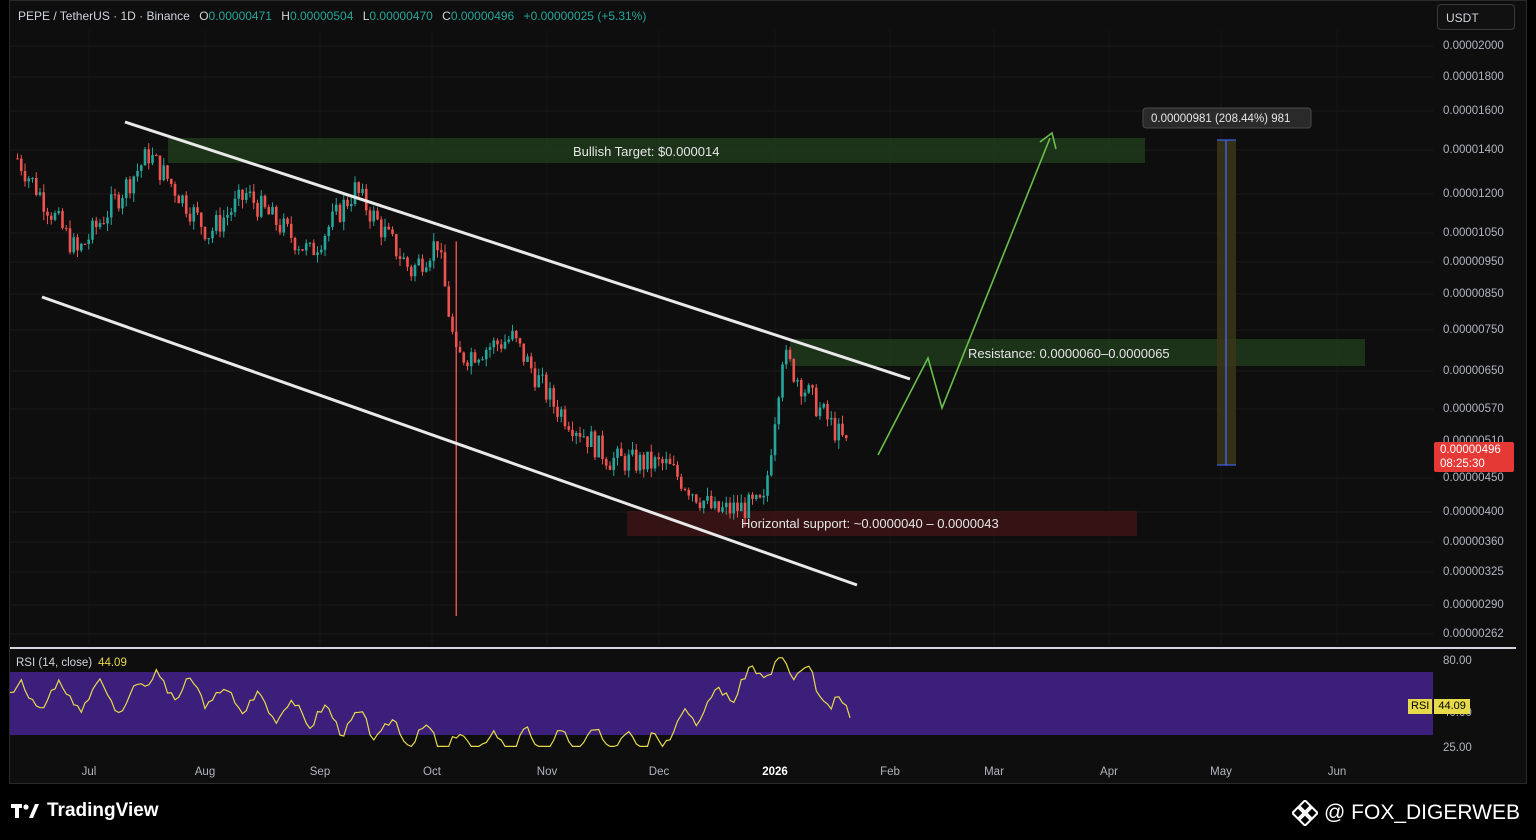 This screenshot has width=1536, height=840. Describe the element at coordinates (1470, 450) in the screenshot. I see `current-price-value: 0.00000496` at that location.